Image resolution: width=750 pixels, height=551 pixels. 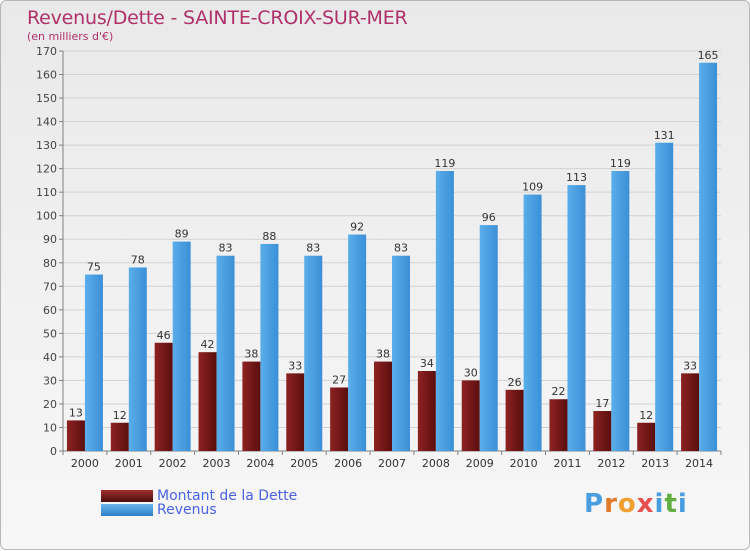 What do you see at coordinates (53, 451) in the screenshot?
I see `y-tick-label: 0` at bounding box center [53, 451].